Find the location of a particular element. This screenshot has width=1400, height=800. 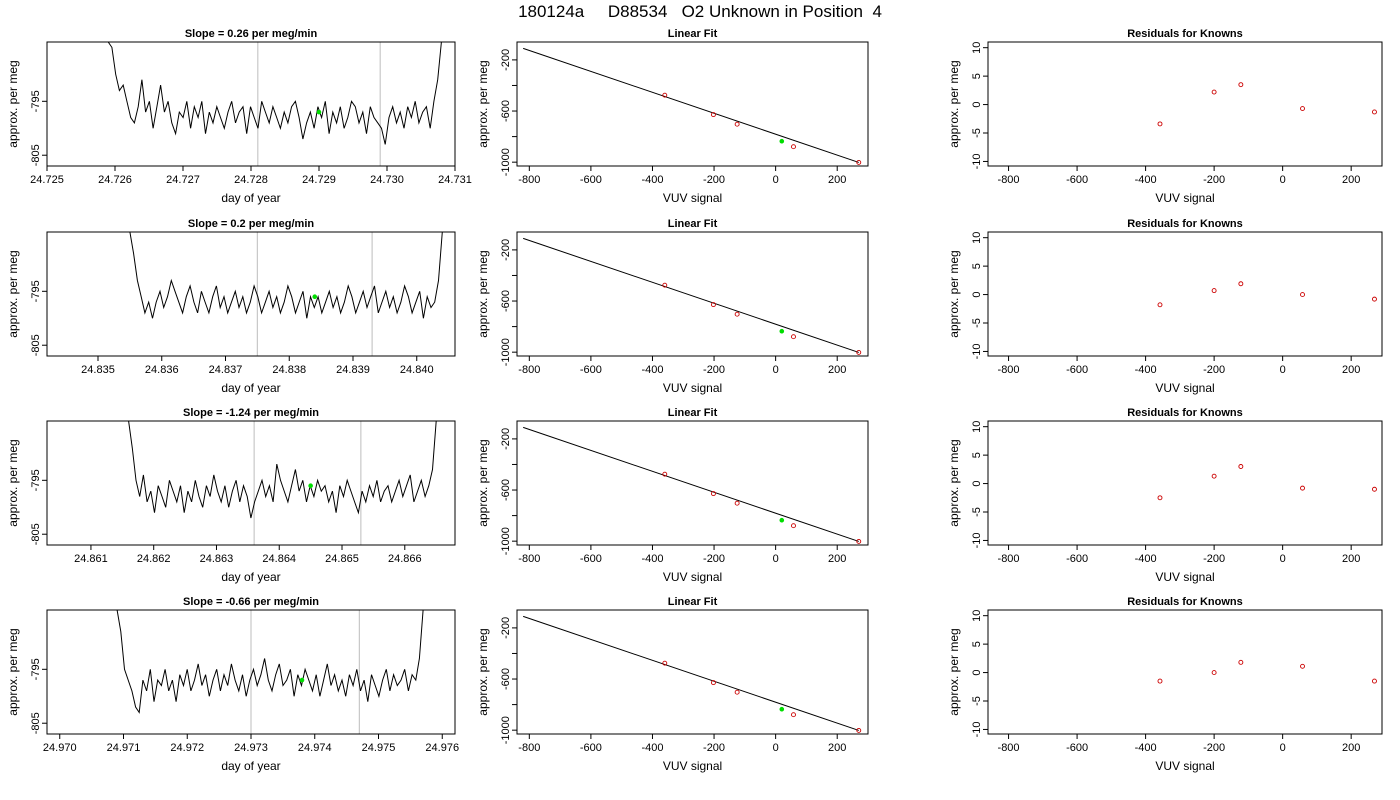

y-tick-label: -10 is located at coordinates (977, 729).